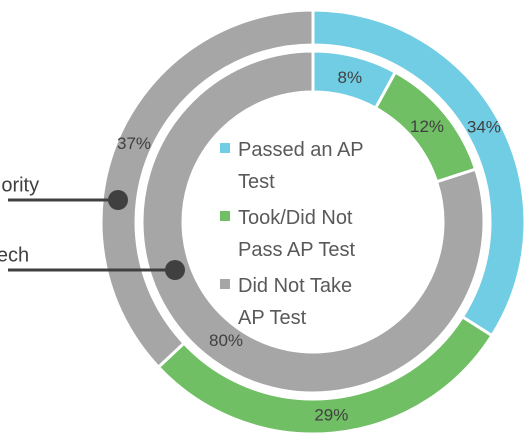 The width and height of the screenshot is (525, 436). I want to click on data-label: 8%, so click(350, 77).